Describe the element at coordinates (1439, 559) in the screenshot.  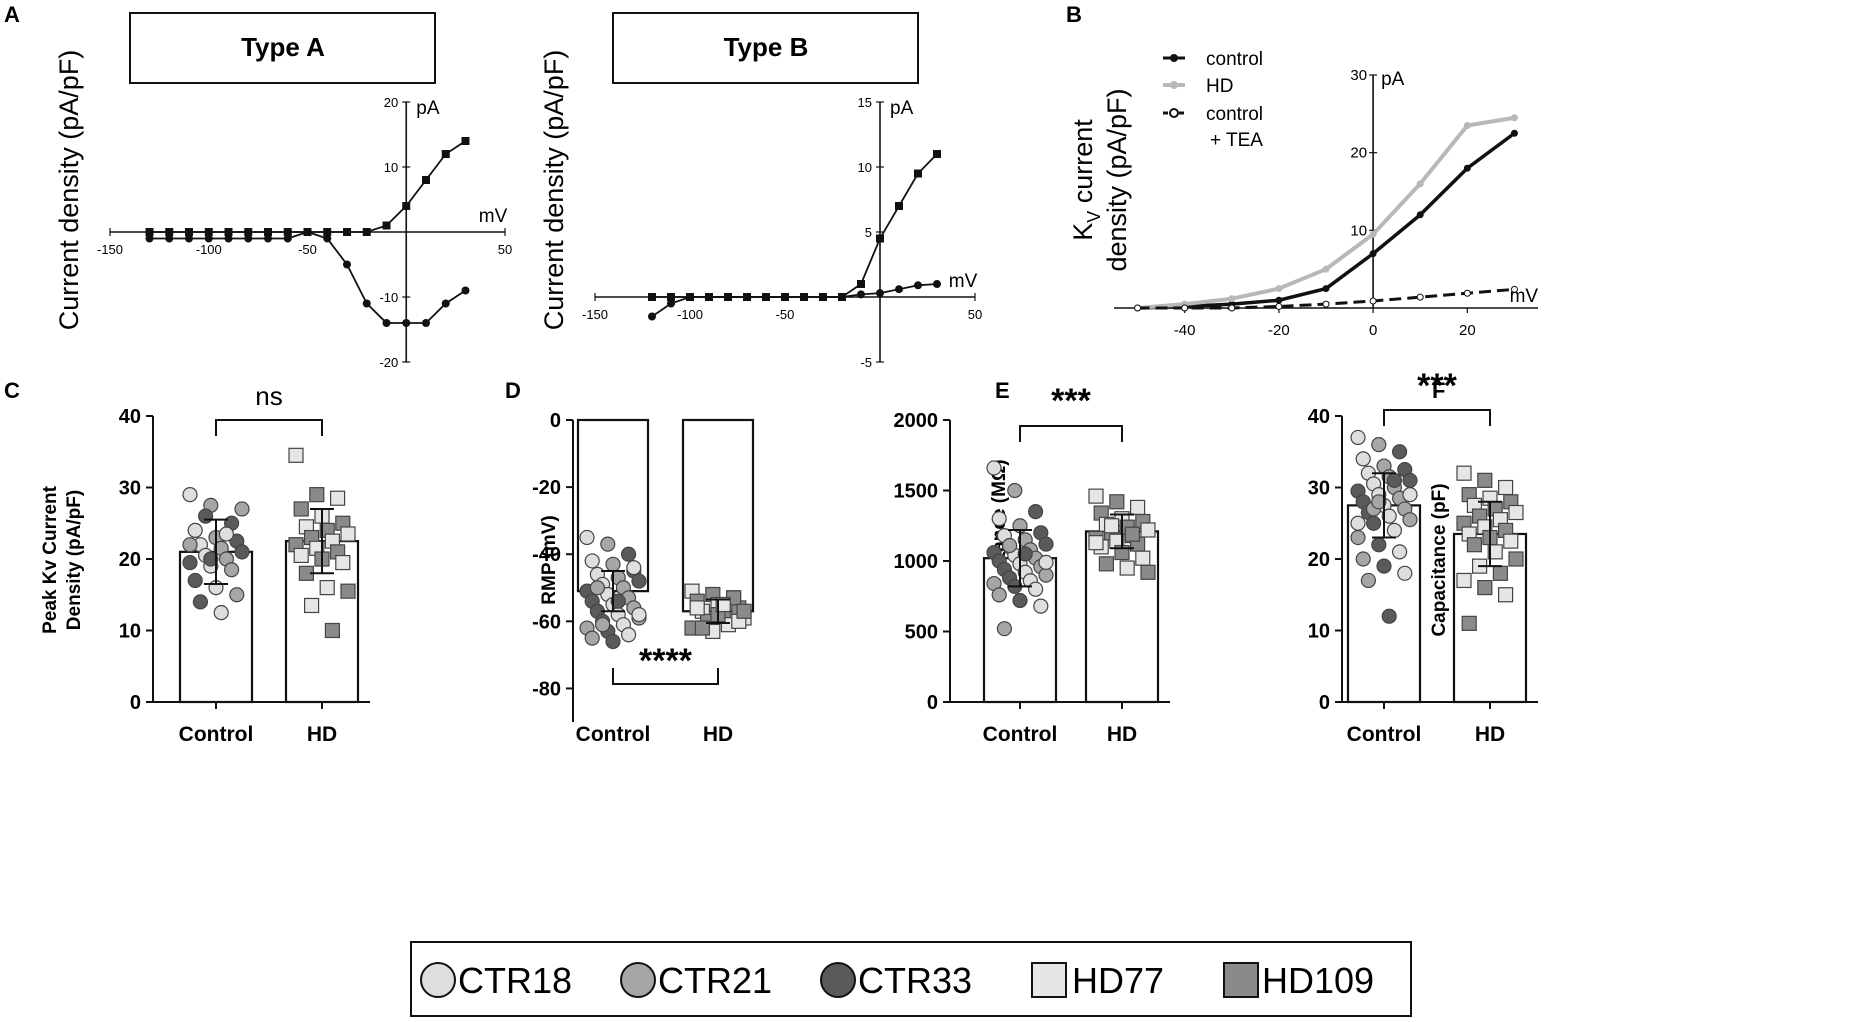
I see `panelF-ylabel: Capacitance (pF)` at that location.